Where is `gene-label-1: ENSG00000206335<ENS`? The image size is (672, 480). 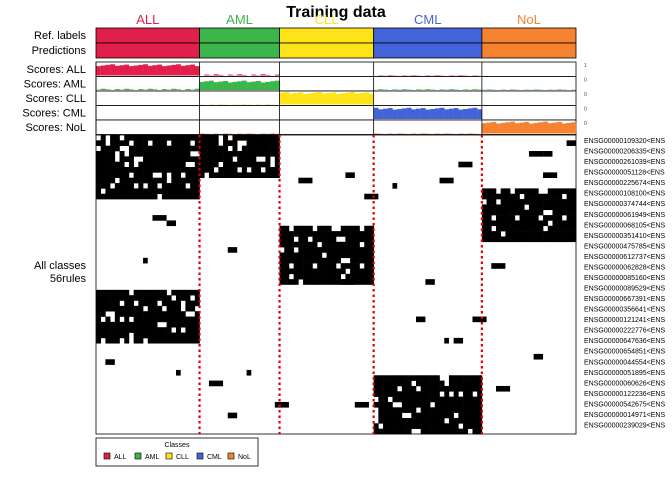 gene-label-1: ENSG00000206335<ENS is located at coordinates (624, 152).